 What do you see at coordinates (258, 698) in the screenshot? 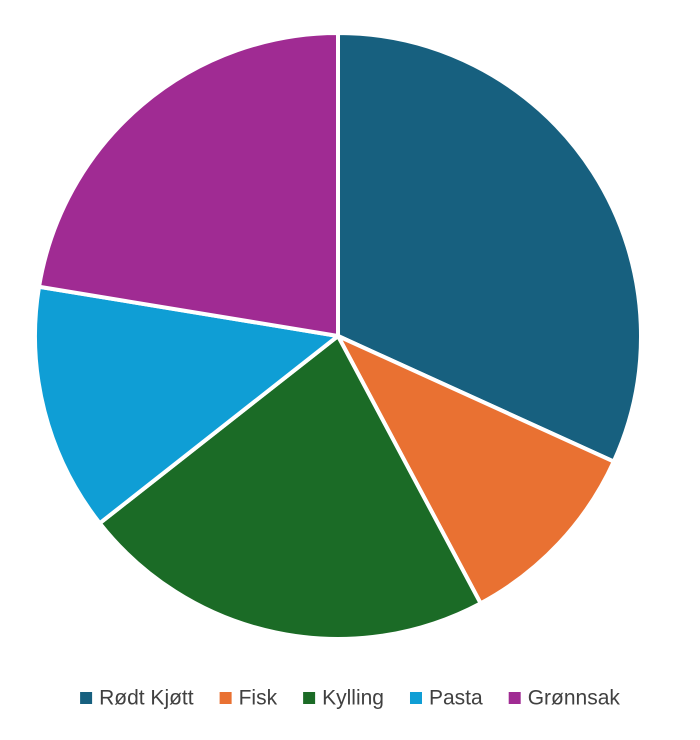
I see `legend-label-1: Fisk` at bounding box center [258, 698].